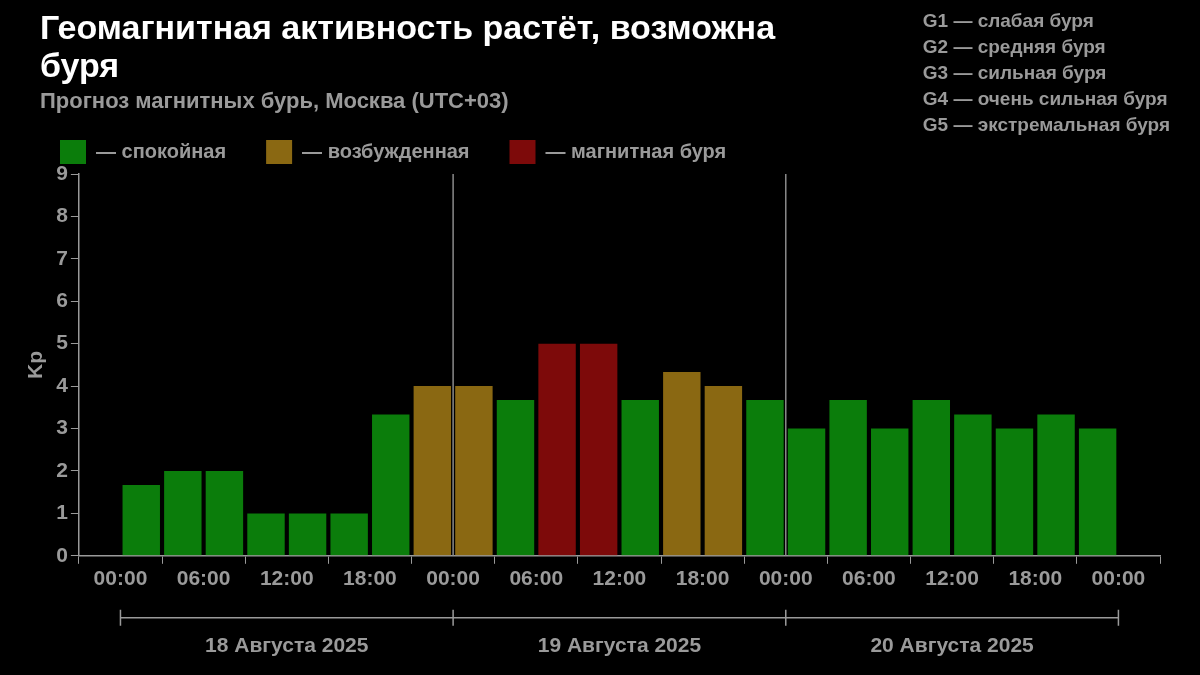 Image resolution: width=1200 pixels, height=675 pixels. What do you see at coordinates (62, 554) in the screenshot?
I see `y-tick-label: 0` at bounding box center [62, 554].